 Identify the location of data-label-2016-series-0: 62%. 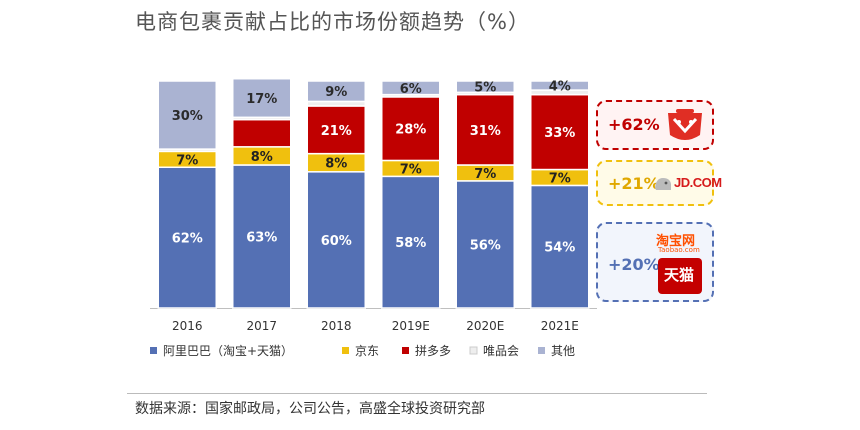
(187, 239).